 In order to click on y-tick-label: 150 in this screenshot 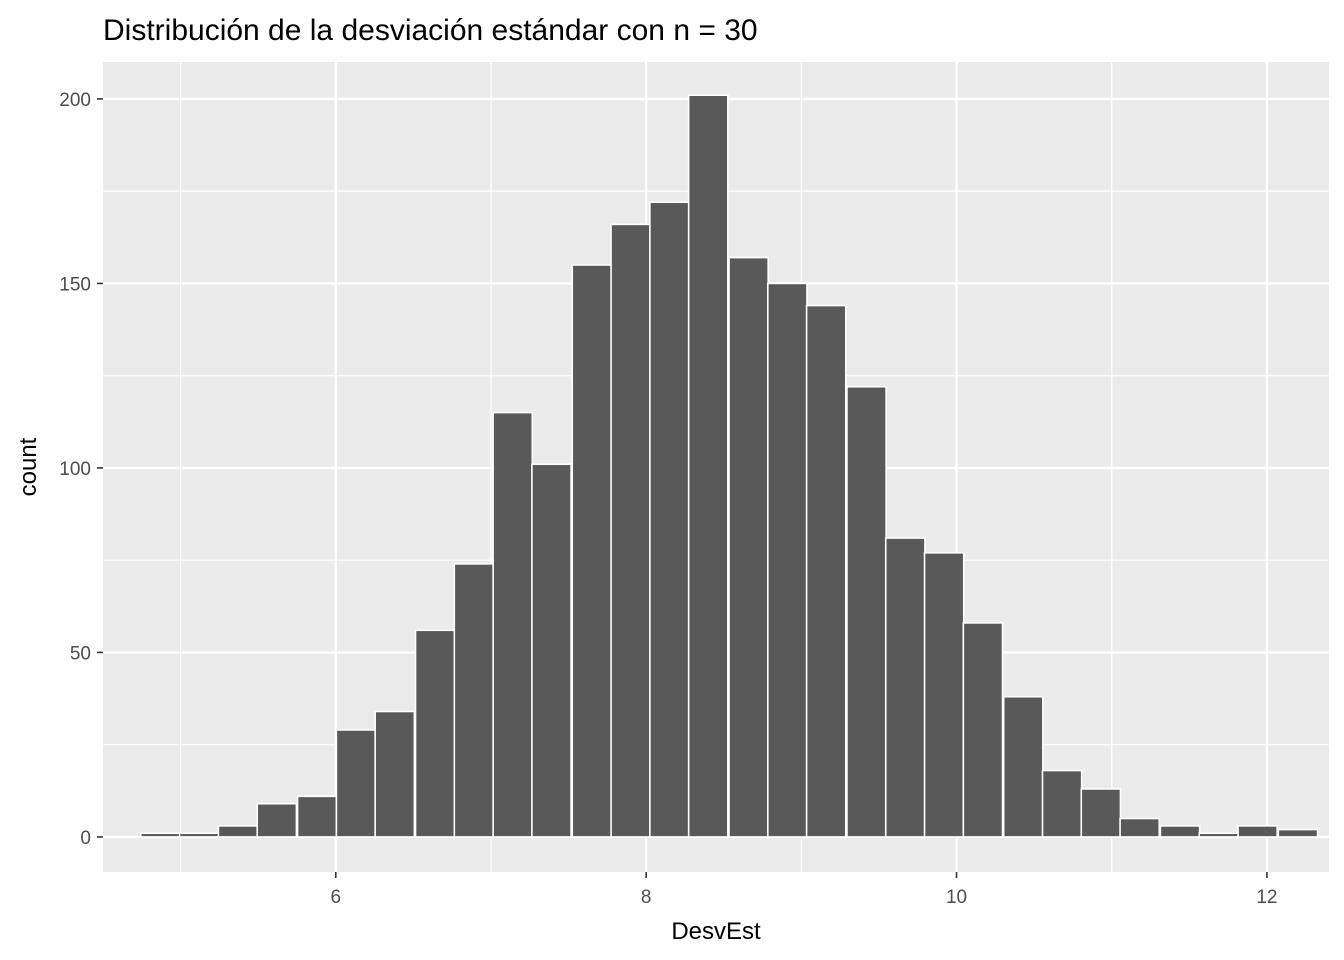, I will do `click(75, 284)`.